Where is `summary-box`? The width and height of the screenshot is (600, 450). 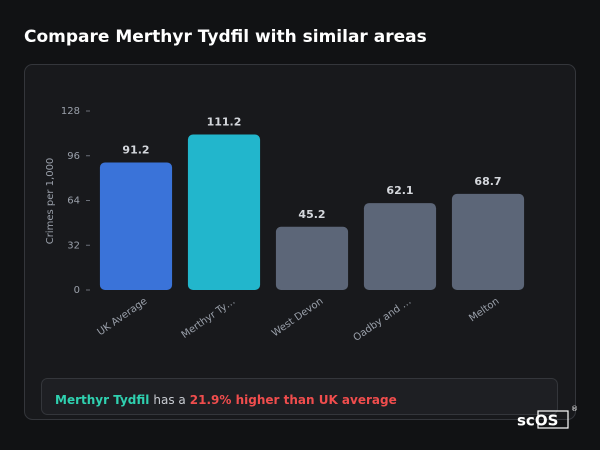 summary-box is located at coordinates (299, 396).